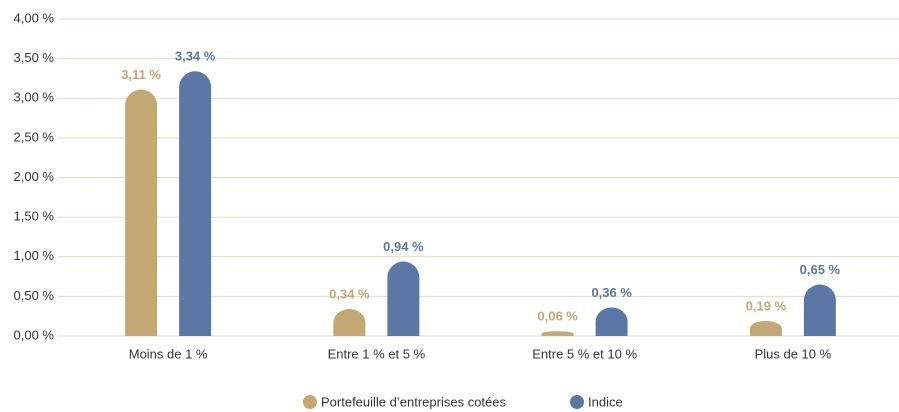 Image resolution: width=899 pixels, height=412 pixels. What do you see at coordinates (377, 353) in the screenshot?
I see `x-tick-label: Entre 1 % et 5 %` at bounding box center [377, 353].